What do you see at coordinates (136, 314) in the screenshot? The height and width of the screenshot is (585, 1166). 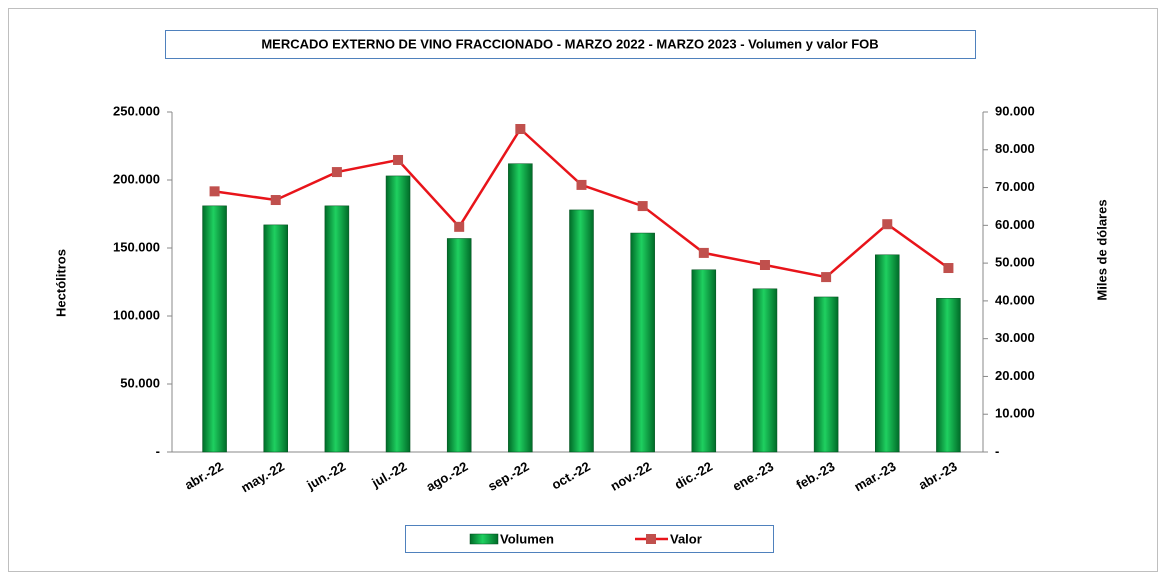 I see `y-tick-label: 100.000` at bounding box center [136, 314].